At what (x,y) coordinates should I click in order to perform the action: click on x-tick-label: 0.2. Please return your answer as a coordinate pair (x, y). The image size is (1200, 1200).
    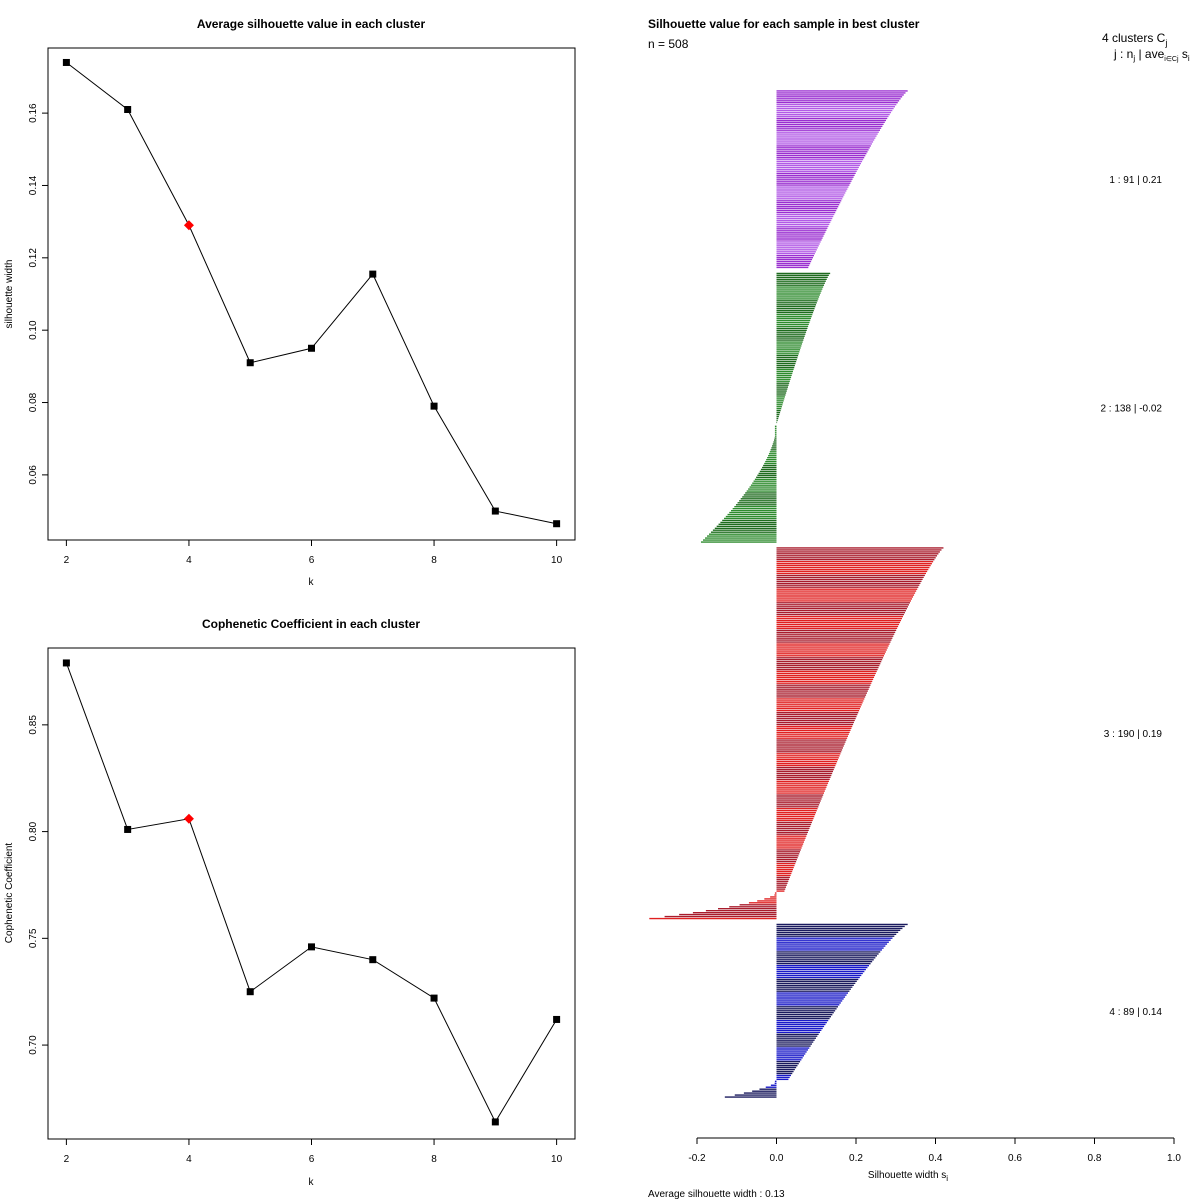
    Looking at the image, I should click on (856, 1158).